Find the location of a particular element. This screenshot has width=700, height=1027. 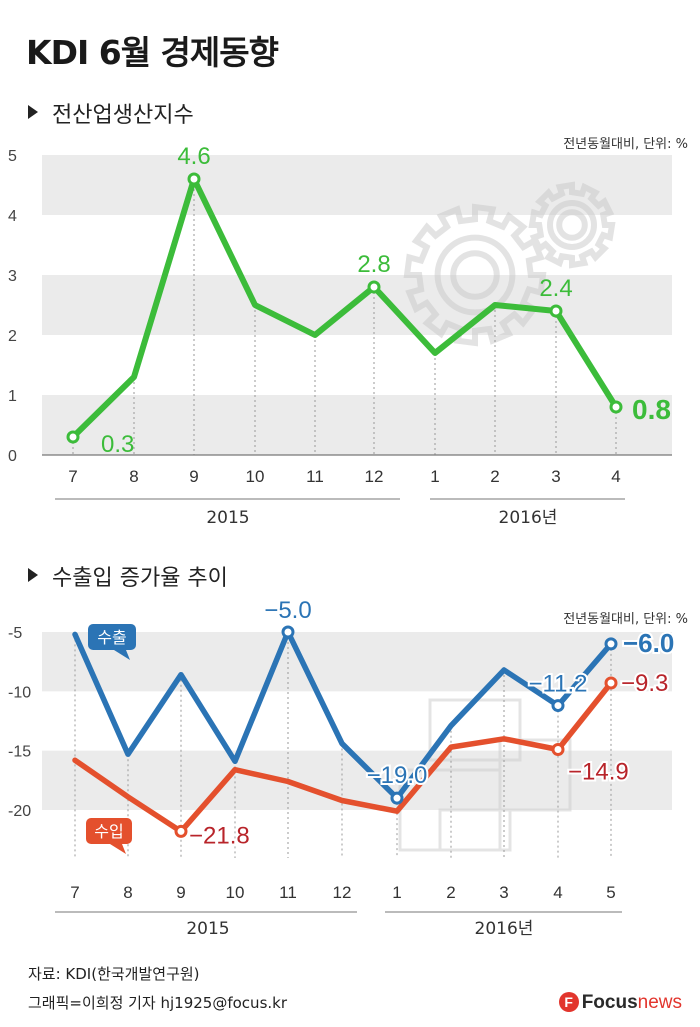

section1-heading: 전산업생산지수 is located at coordinates (111, 113).